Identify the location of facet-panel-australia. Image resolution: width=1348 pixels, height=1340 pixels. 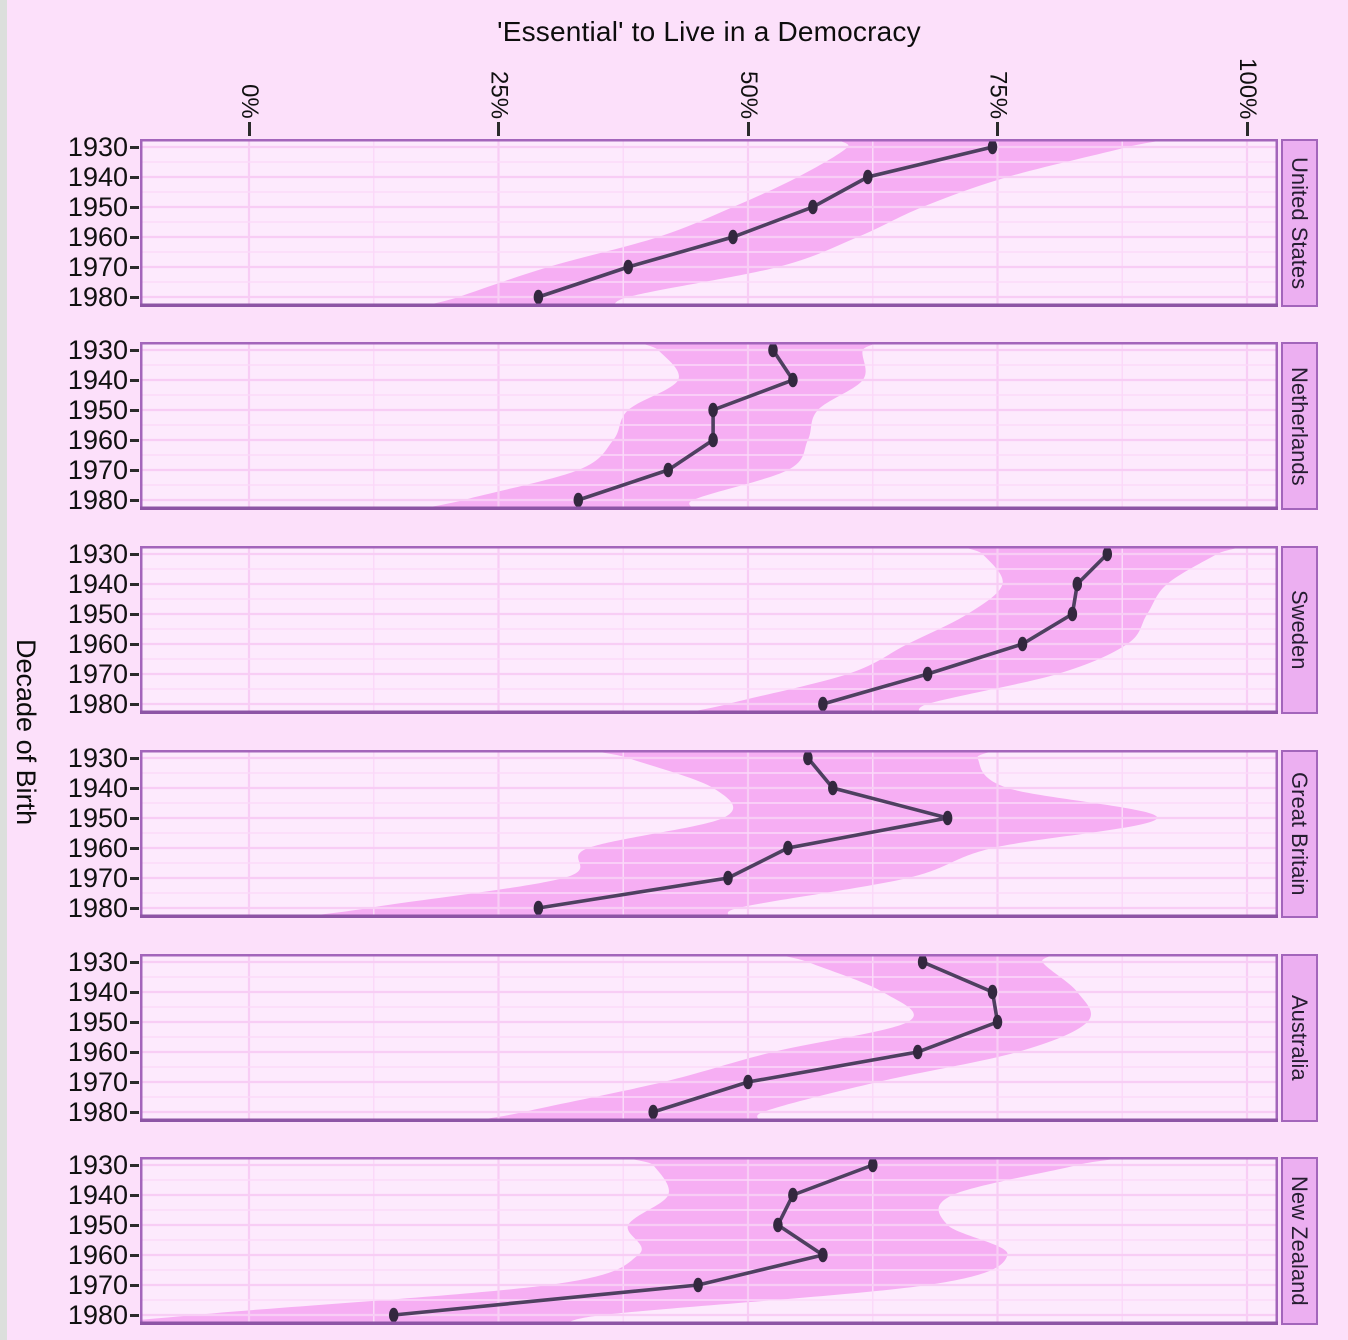
(709, 1038).